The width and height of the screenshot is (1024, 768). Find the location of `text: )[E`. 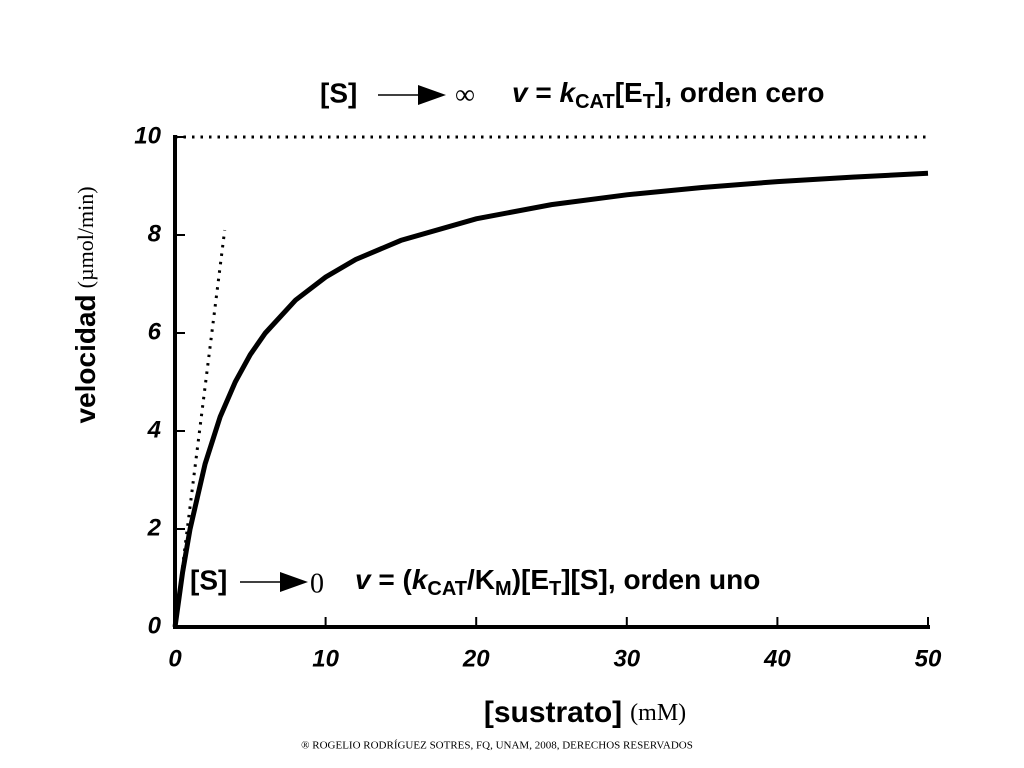

text: )[E is located at coordinates (530, 579).